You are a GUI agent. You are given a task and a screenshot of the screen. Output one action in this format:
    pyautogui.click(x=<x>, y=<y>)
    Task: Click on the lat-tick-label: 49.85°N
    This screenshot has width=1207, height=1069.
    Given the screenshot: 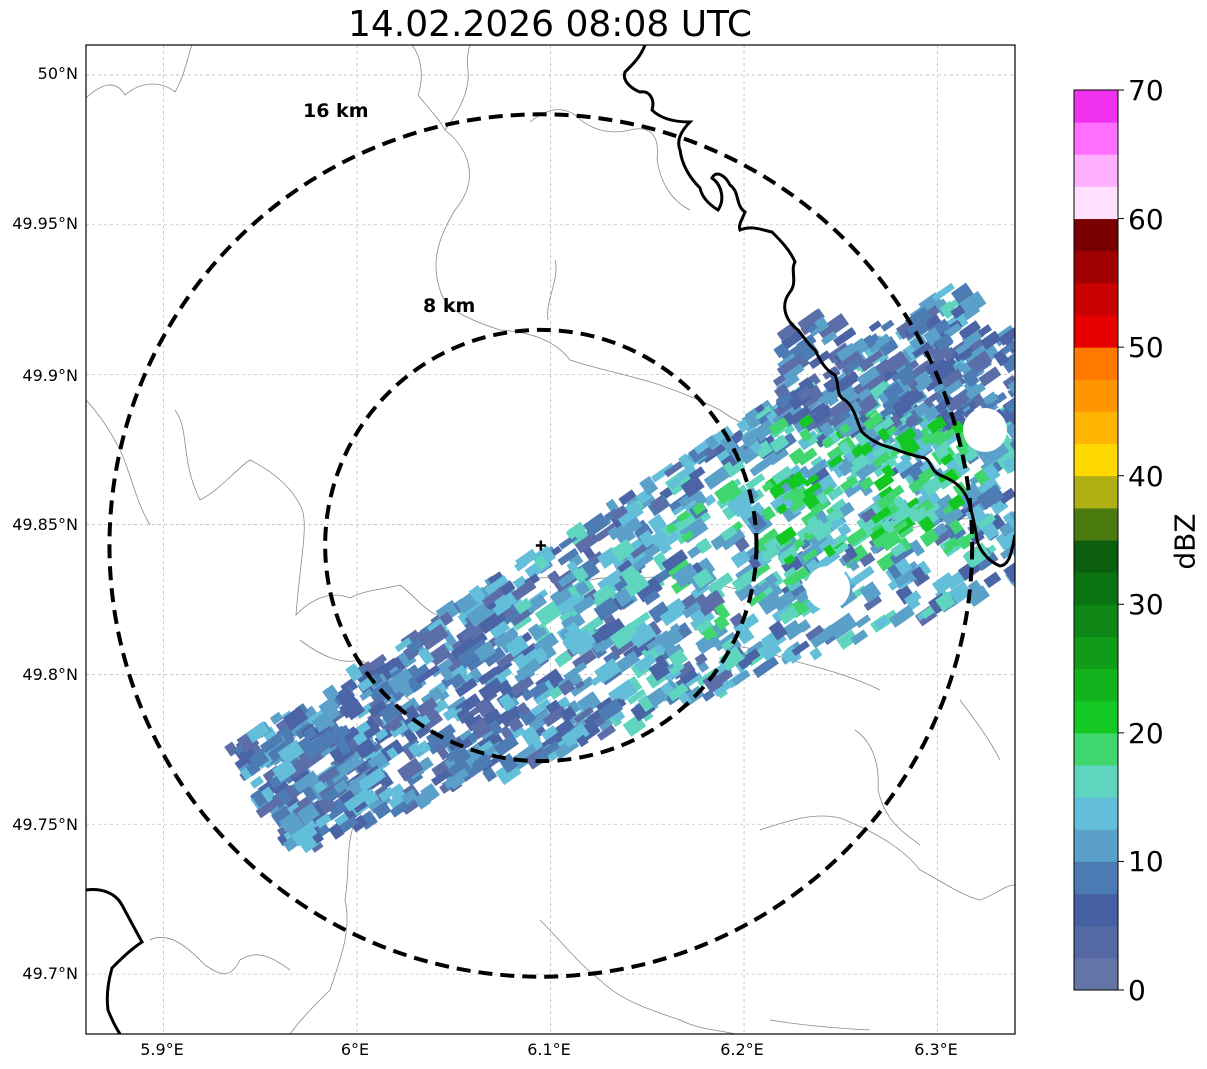 What is the action you would take?
    pyautogui.click(x=45, y=524)
    